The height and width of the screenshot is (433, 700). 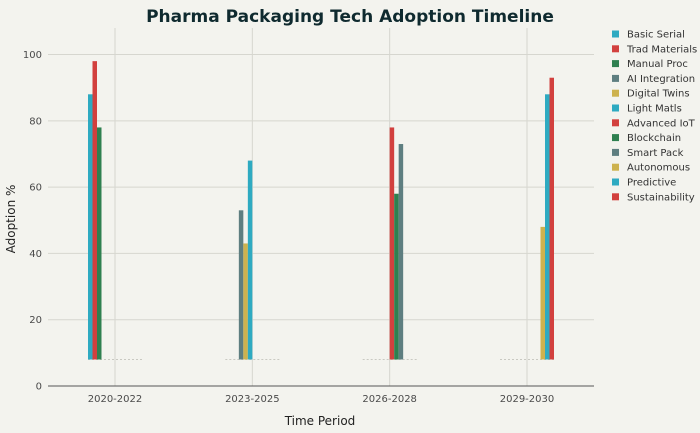 What do you see at coordinates (252, 399) in the screenshot?
I see `x-tick-label: 2023-2025` at bounding box center [252, 399].